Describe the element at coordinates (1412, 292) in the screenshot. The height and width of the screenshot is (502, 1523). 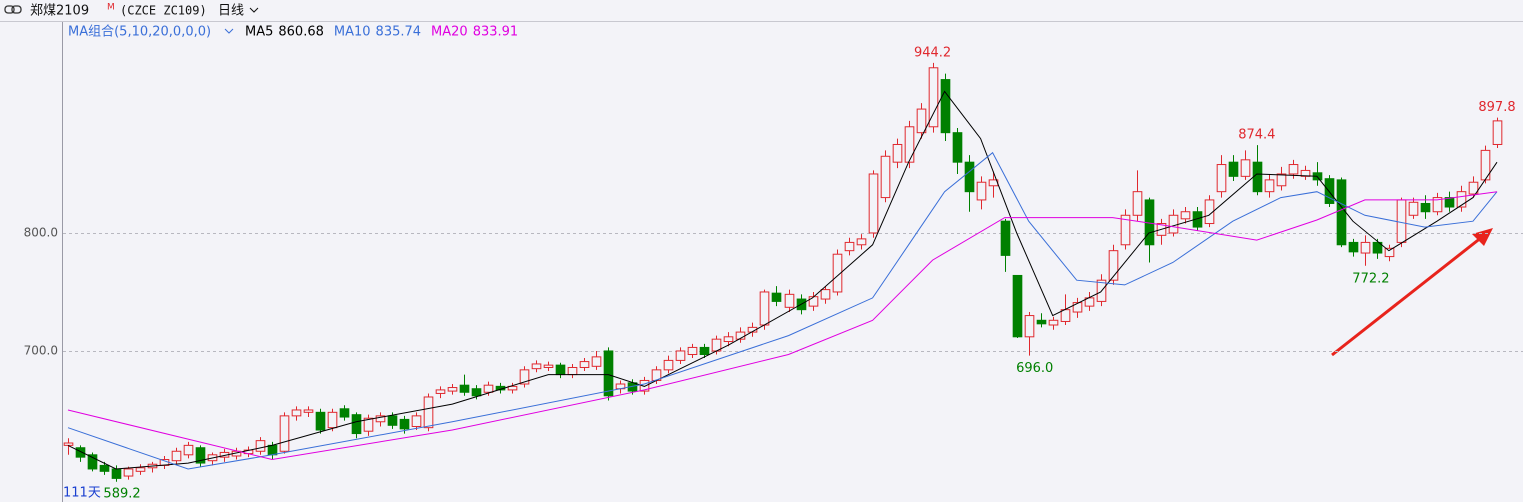
I see `annotation-arrow` at that location.